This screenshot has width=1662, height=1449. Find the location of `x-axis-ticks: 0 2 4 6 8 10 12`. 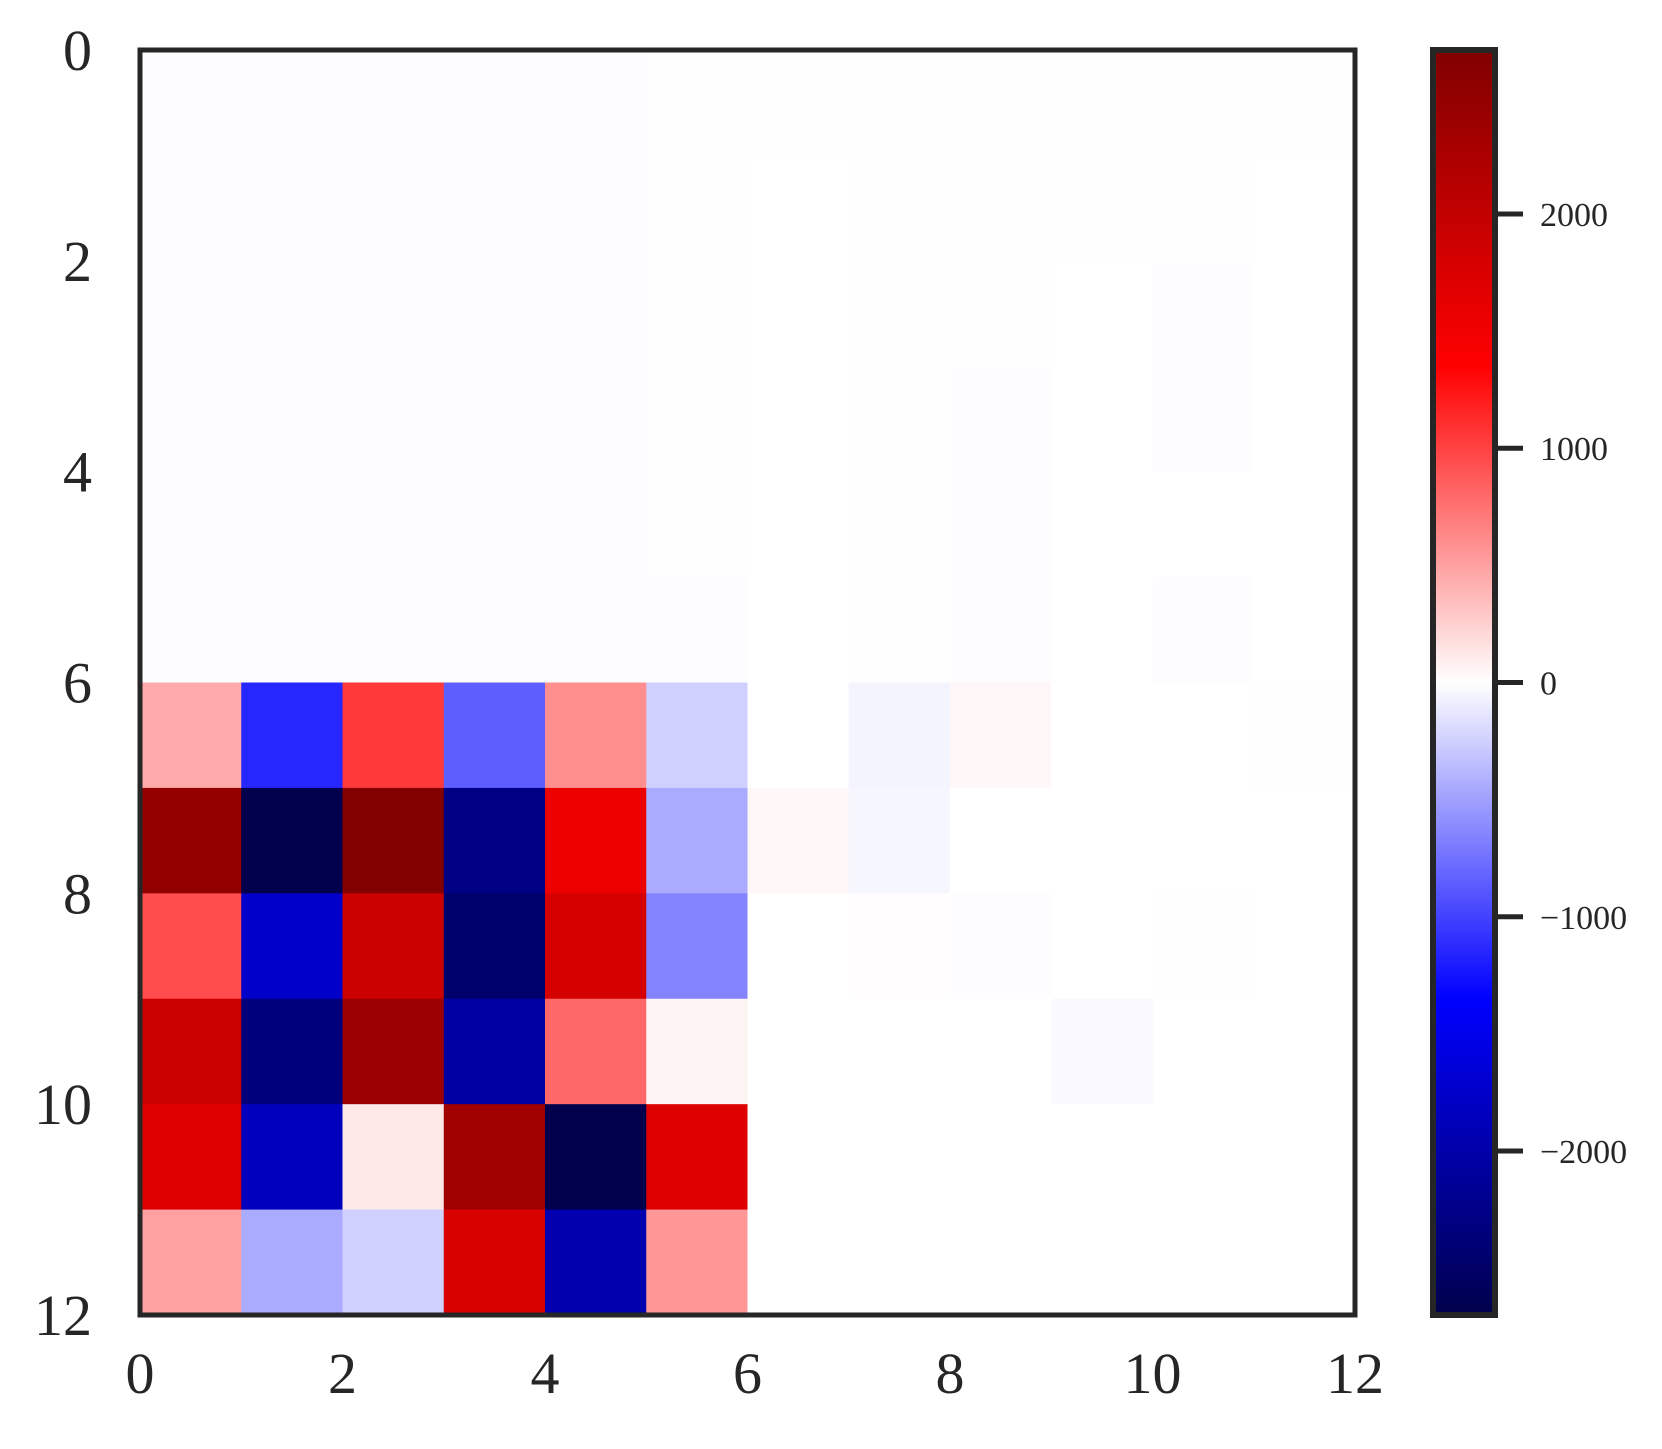

x-axis-ticks: 0 2 4 6 8 10 12 is located at coordinates (755, 1373).